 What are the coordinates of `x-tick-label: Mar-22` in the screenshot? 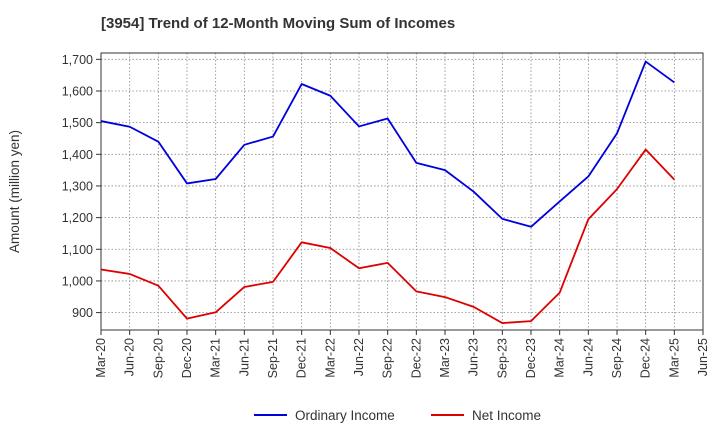 It's located at (330, 358).